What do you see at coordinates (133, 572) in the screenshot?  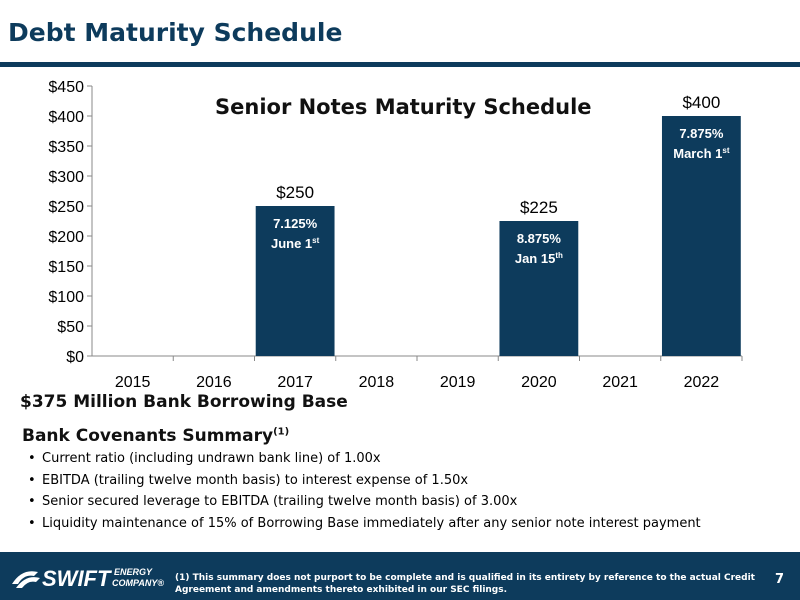 I see `svg-text: ENERGY` at bounding box center [133, 572].